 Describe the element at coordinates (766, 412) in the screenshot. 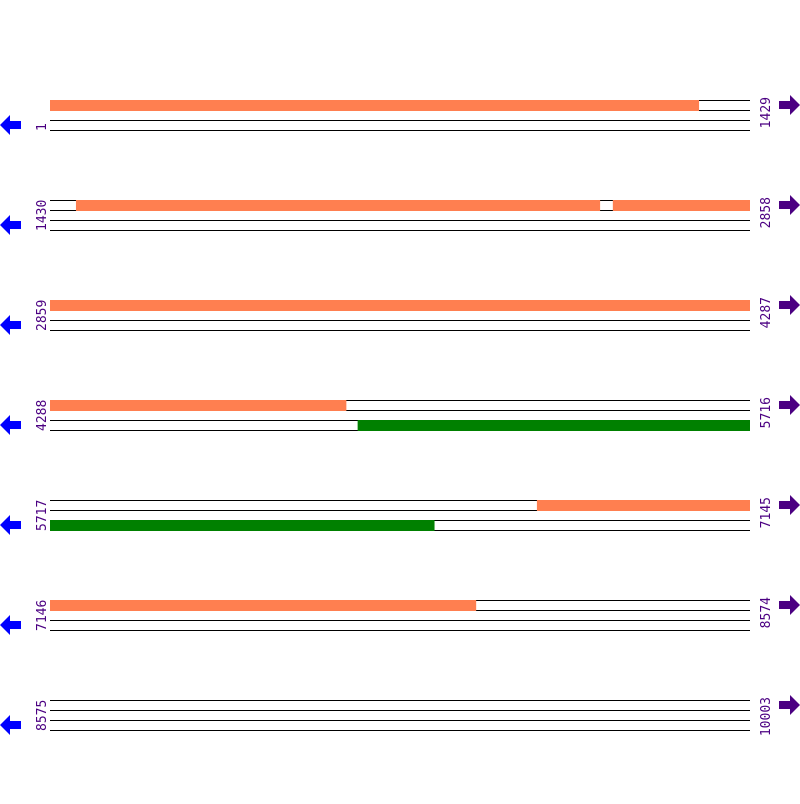

I see `row-end-label: 5716` at that location.